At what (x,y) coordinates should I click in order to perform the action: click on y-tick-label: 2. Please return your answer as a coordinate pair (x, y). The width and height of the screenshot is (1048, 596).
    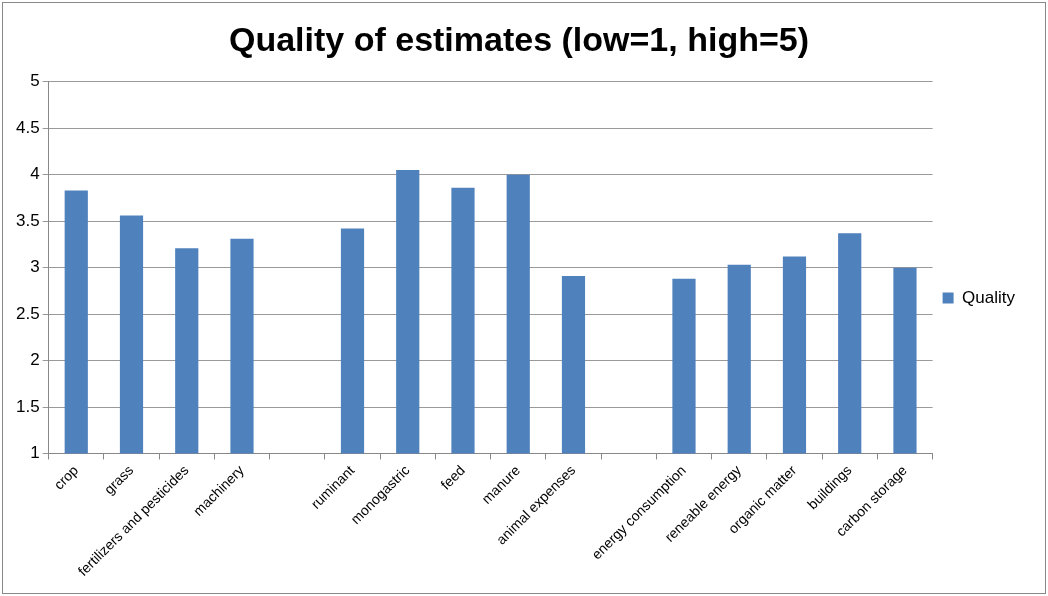
    Looking at the image, I should click on (35, 360).